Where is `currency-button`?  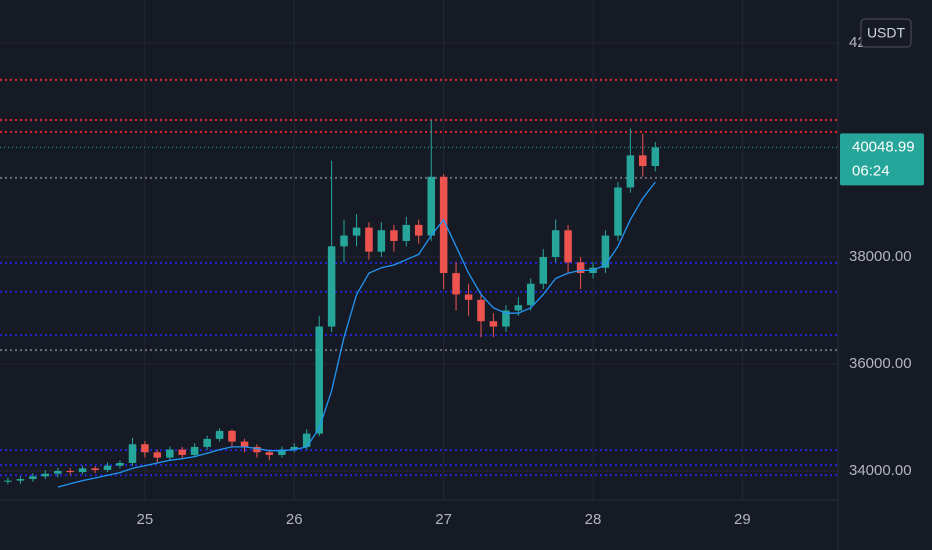
currency-button is located at coordinates (886, 33).